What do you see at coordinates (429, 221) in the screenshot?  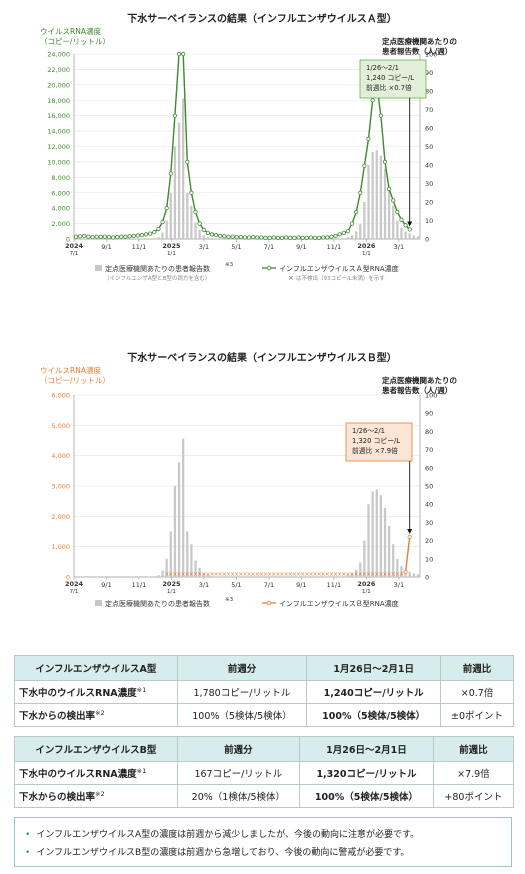 I see `right-tick-label: 10` at bounding box center [429, 221].